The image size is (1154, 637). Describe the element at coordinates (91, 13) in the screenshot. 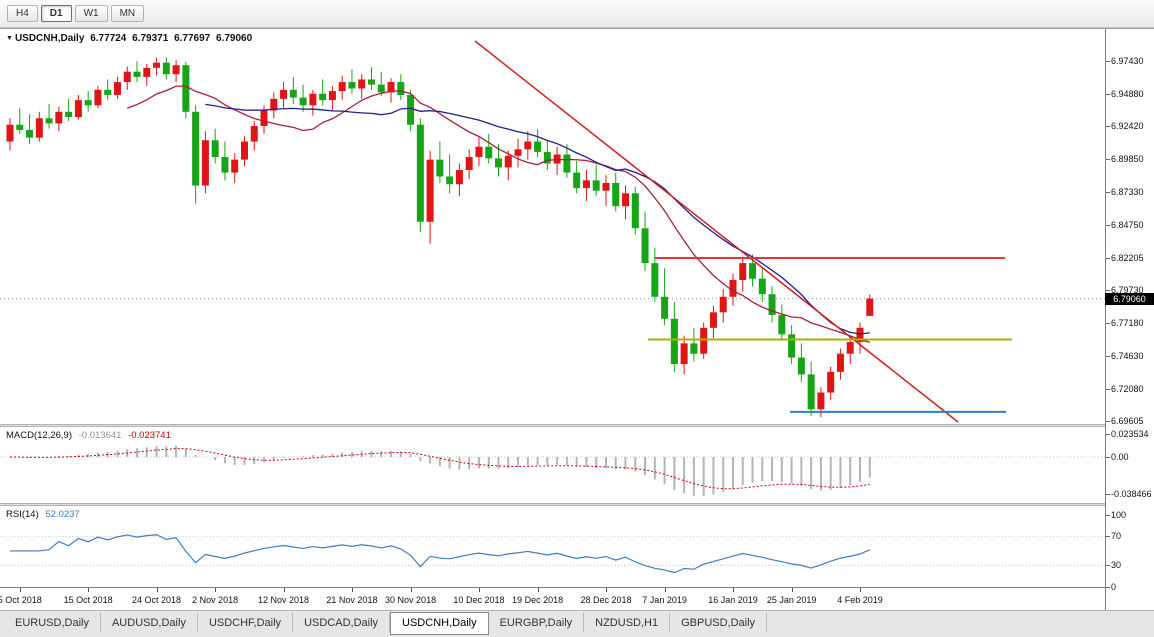

I see `timeframe-button-w1: W1` at that location.